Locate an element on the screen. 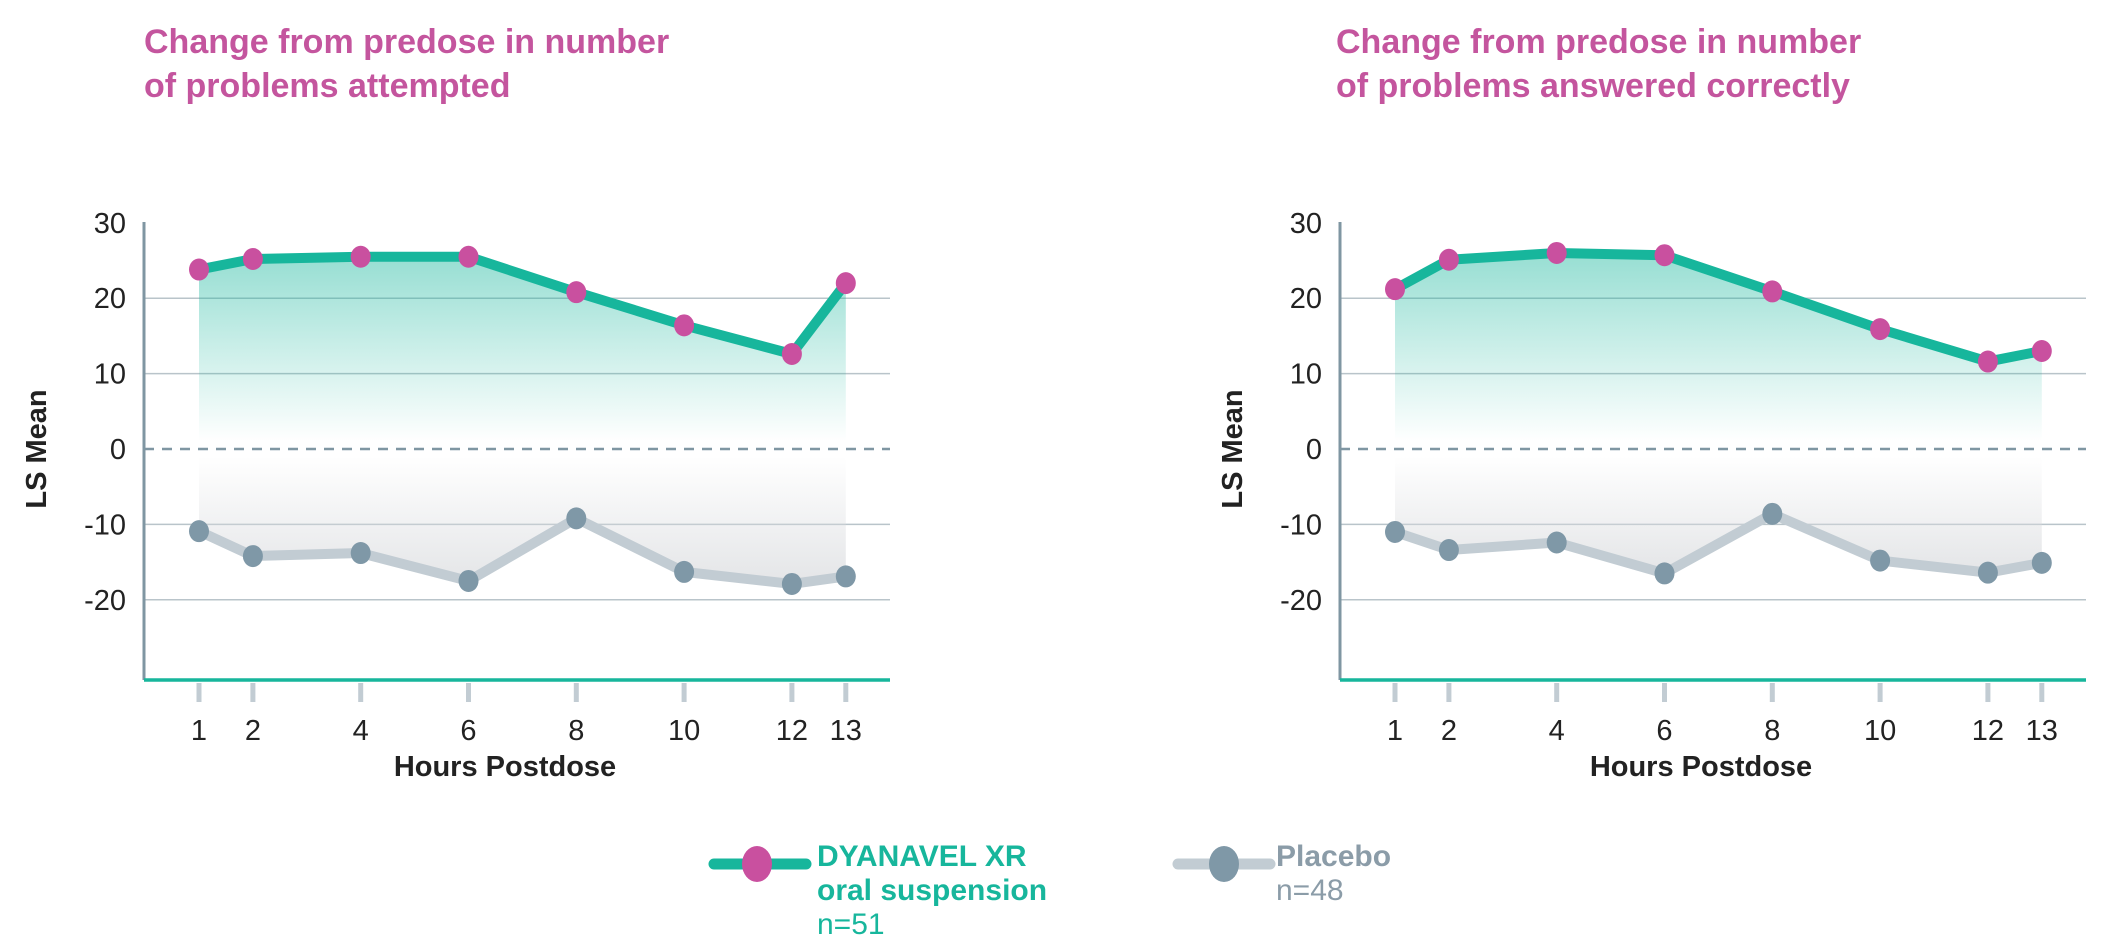 This screenshot has height=949, width=2112. legend-drug-name-2: oral suspension is located at coordinates (932, 890).